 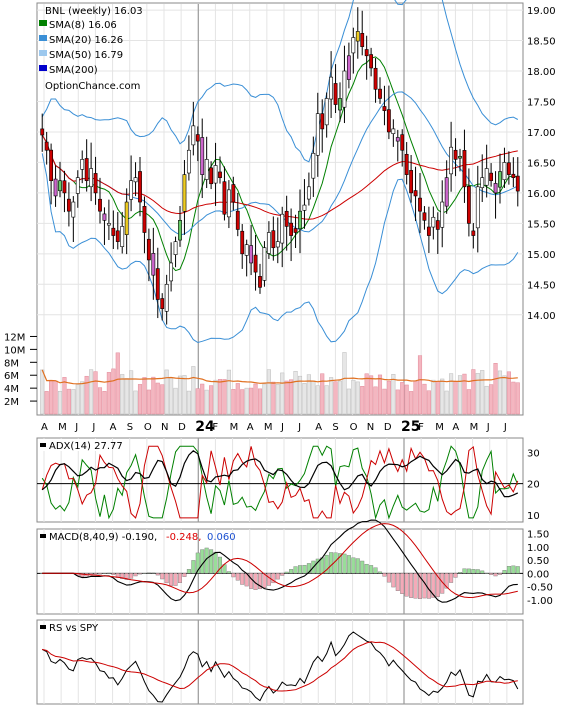 What do you see at coordinates (205, 427) in the screenshot?
I see `year-label: 24` at bounding box center [205, 427].